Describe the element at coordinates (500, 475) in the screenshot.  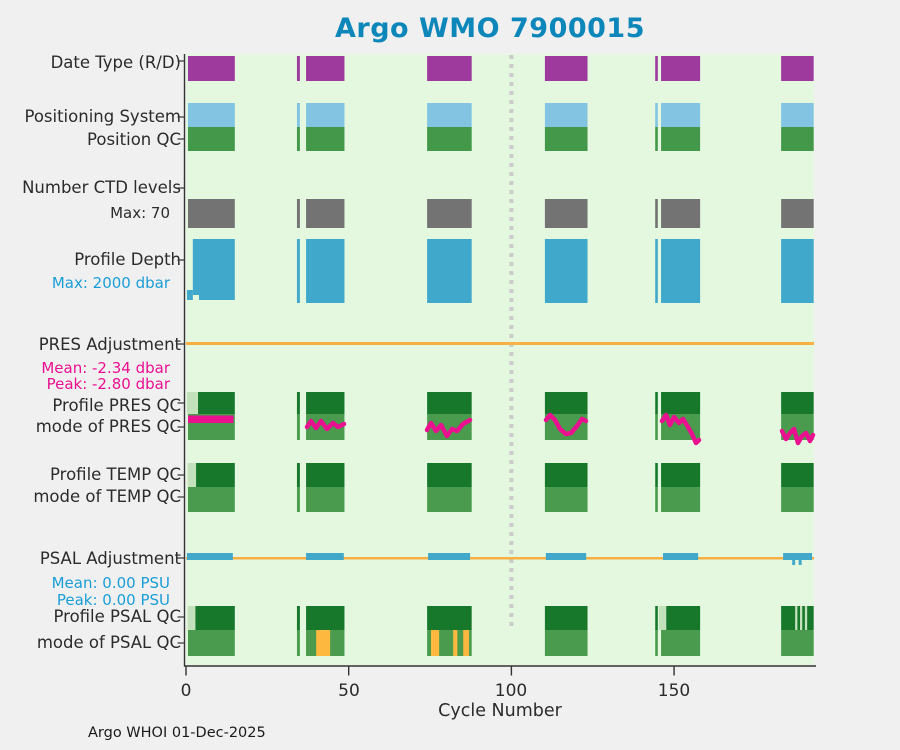
I see `band-profile-temp-qc` at that location.